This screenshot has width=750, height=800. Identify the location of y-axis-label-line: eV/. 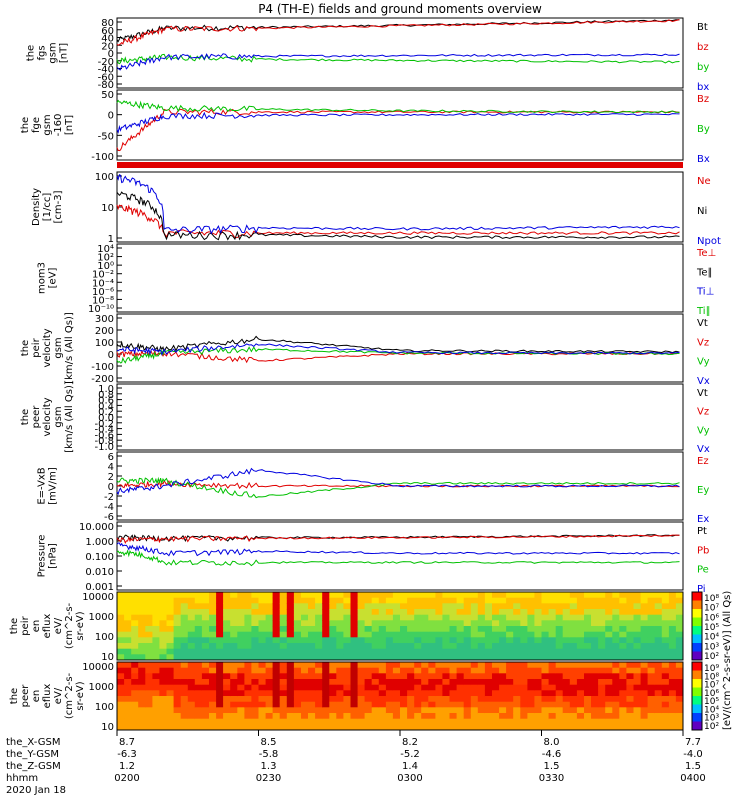
(58, 695).